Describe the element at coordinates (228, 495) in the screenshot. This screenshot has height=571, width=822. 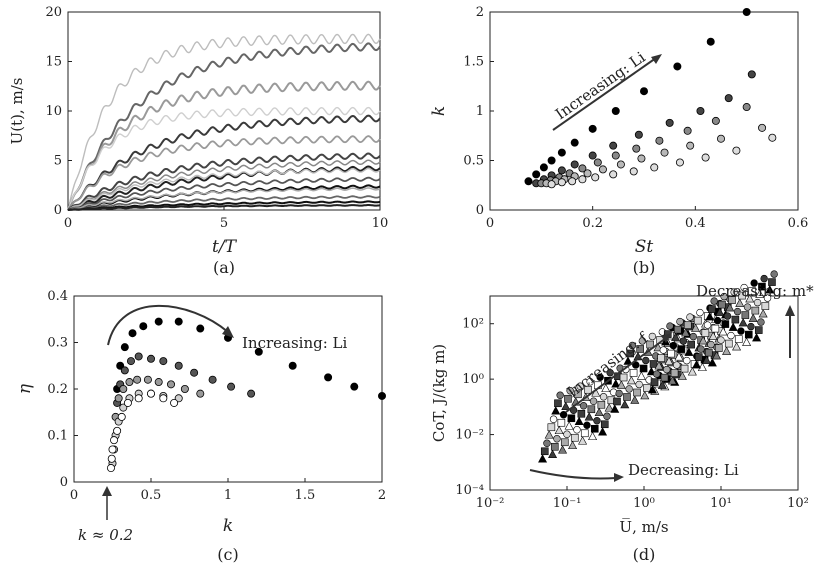
I see `x-tick-label: 1` at that location.